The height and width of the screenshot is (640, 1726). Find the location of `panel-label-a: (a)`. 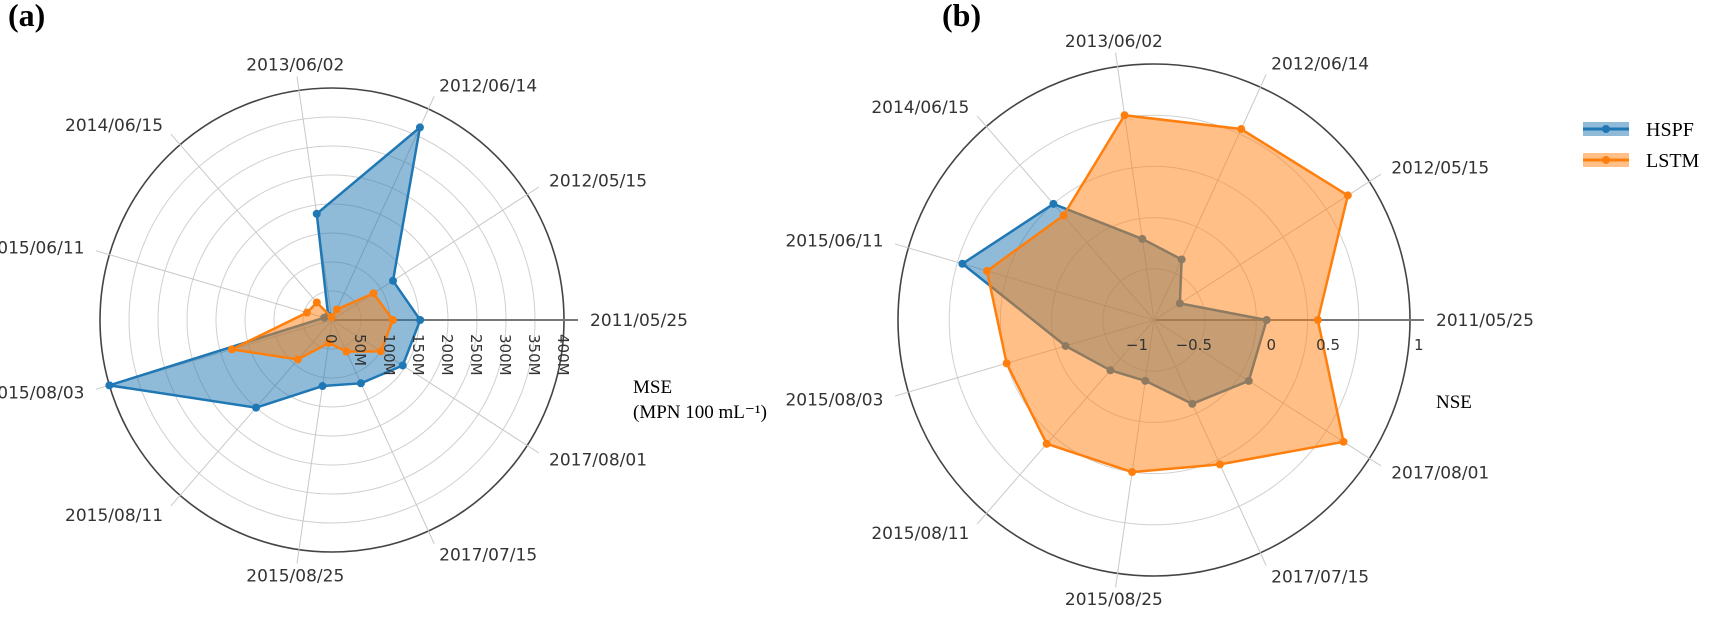

panel-label-a: (a) is located at coordinates (26, 16).